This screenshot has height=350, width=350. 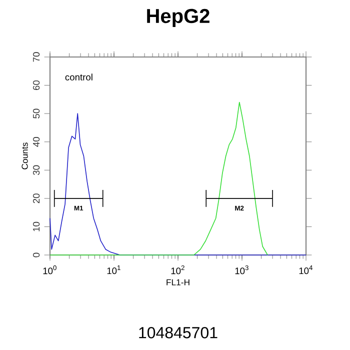 I want to click on y-tick-label: 0, so click(x=36, y=255).